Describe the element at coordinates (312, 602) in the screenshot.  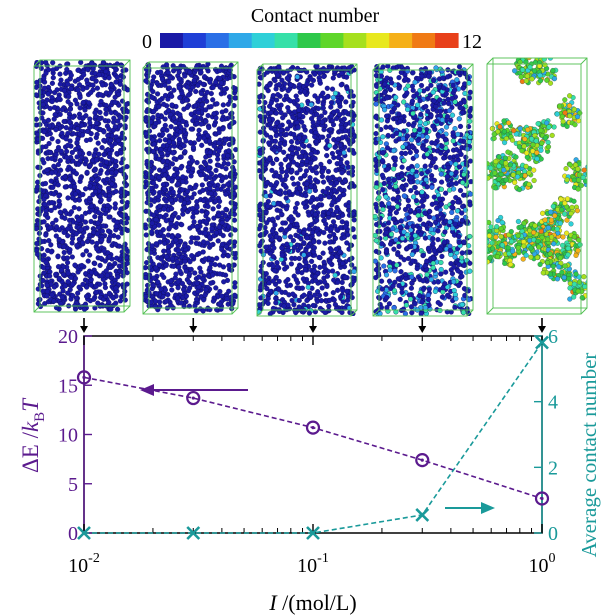
I see `x-axis-label: I /(mol/L)` at that location.